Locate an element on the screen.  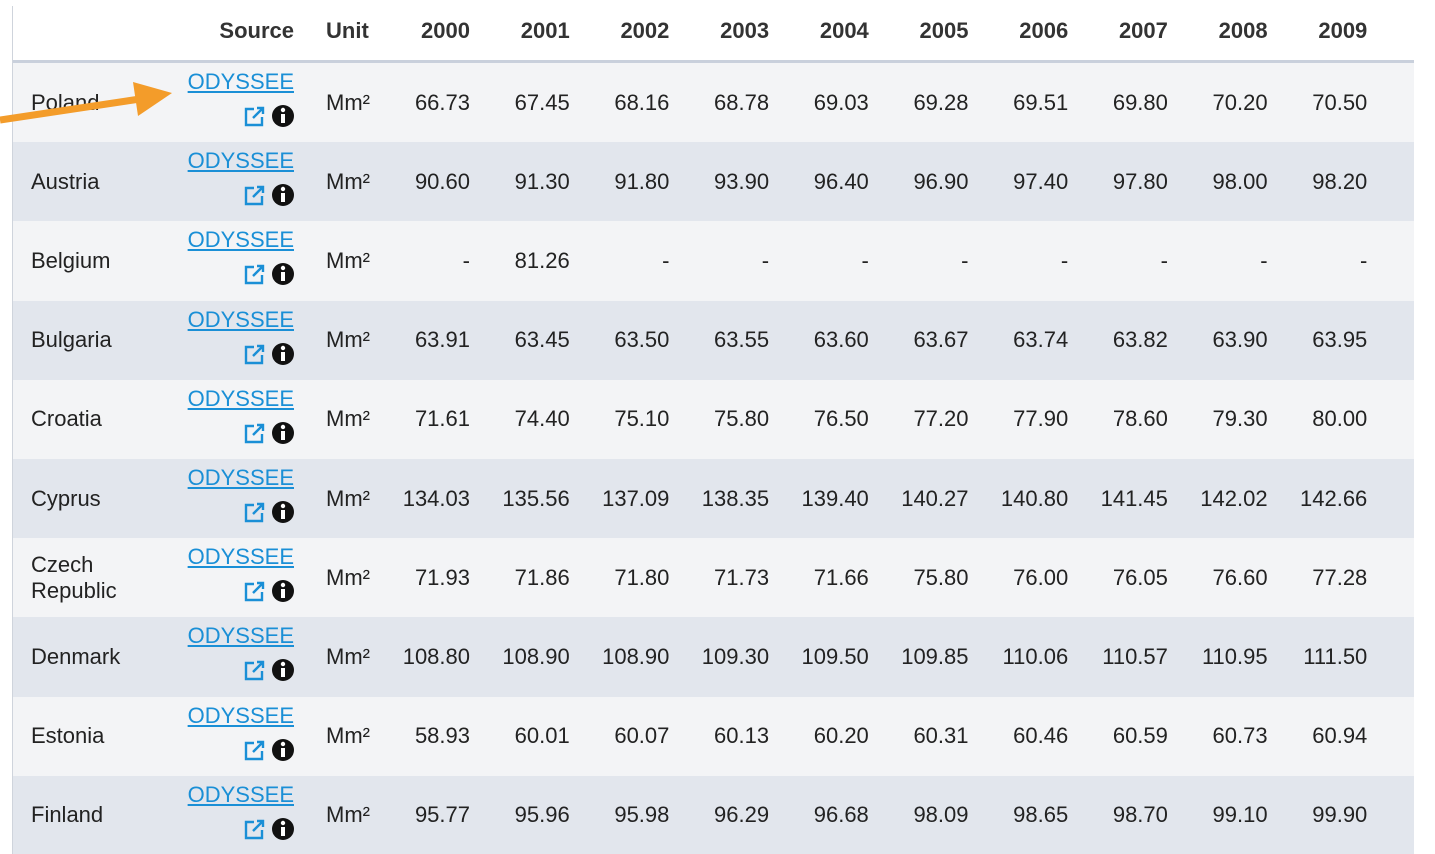
value-cell: 78.60 is located at coordinates (1140, 419).